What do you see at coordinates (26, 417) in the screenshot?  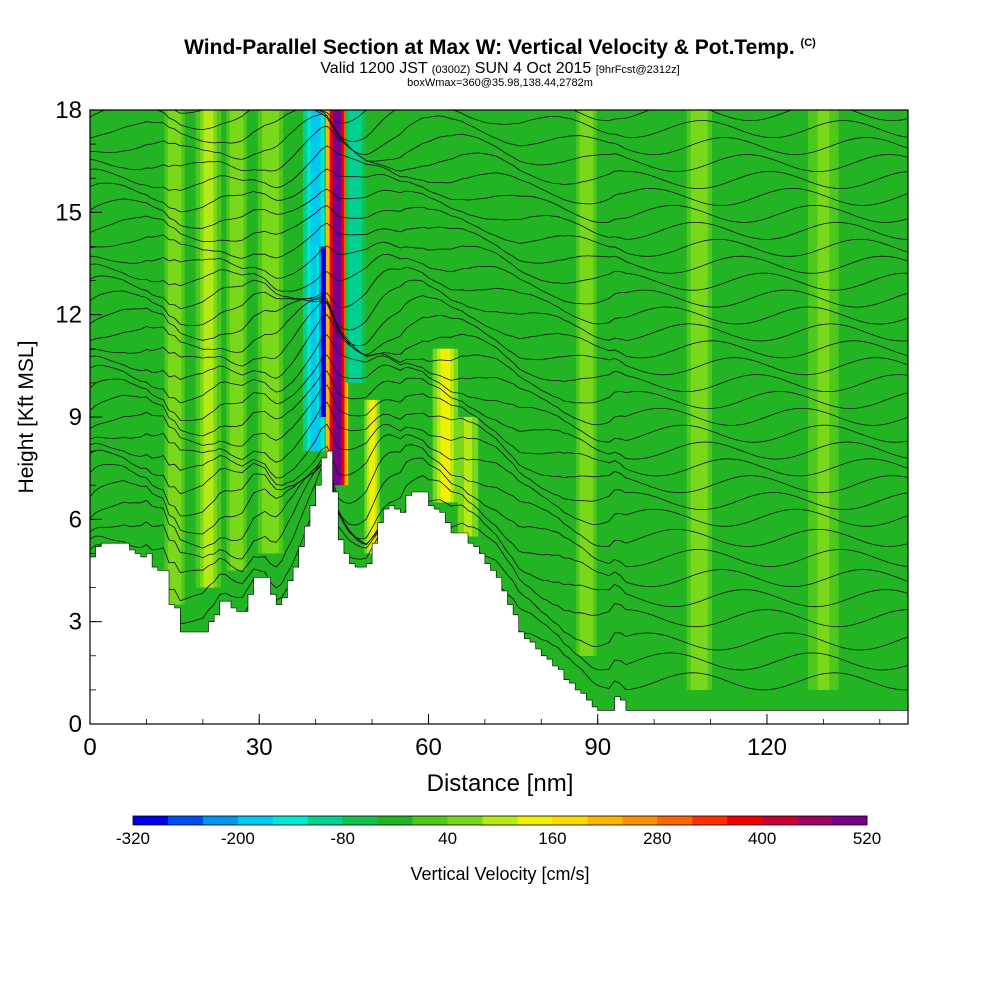 I see `y-axis-label: Height [Kft MSL]` at bounding box center [26, 417].